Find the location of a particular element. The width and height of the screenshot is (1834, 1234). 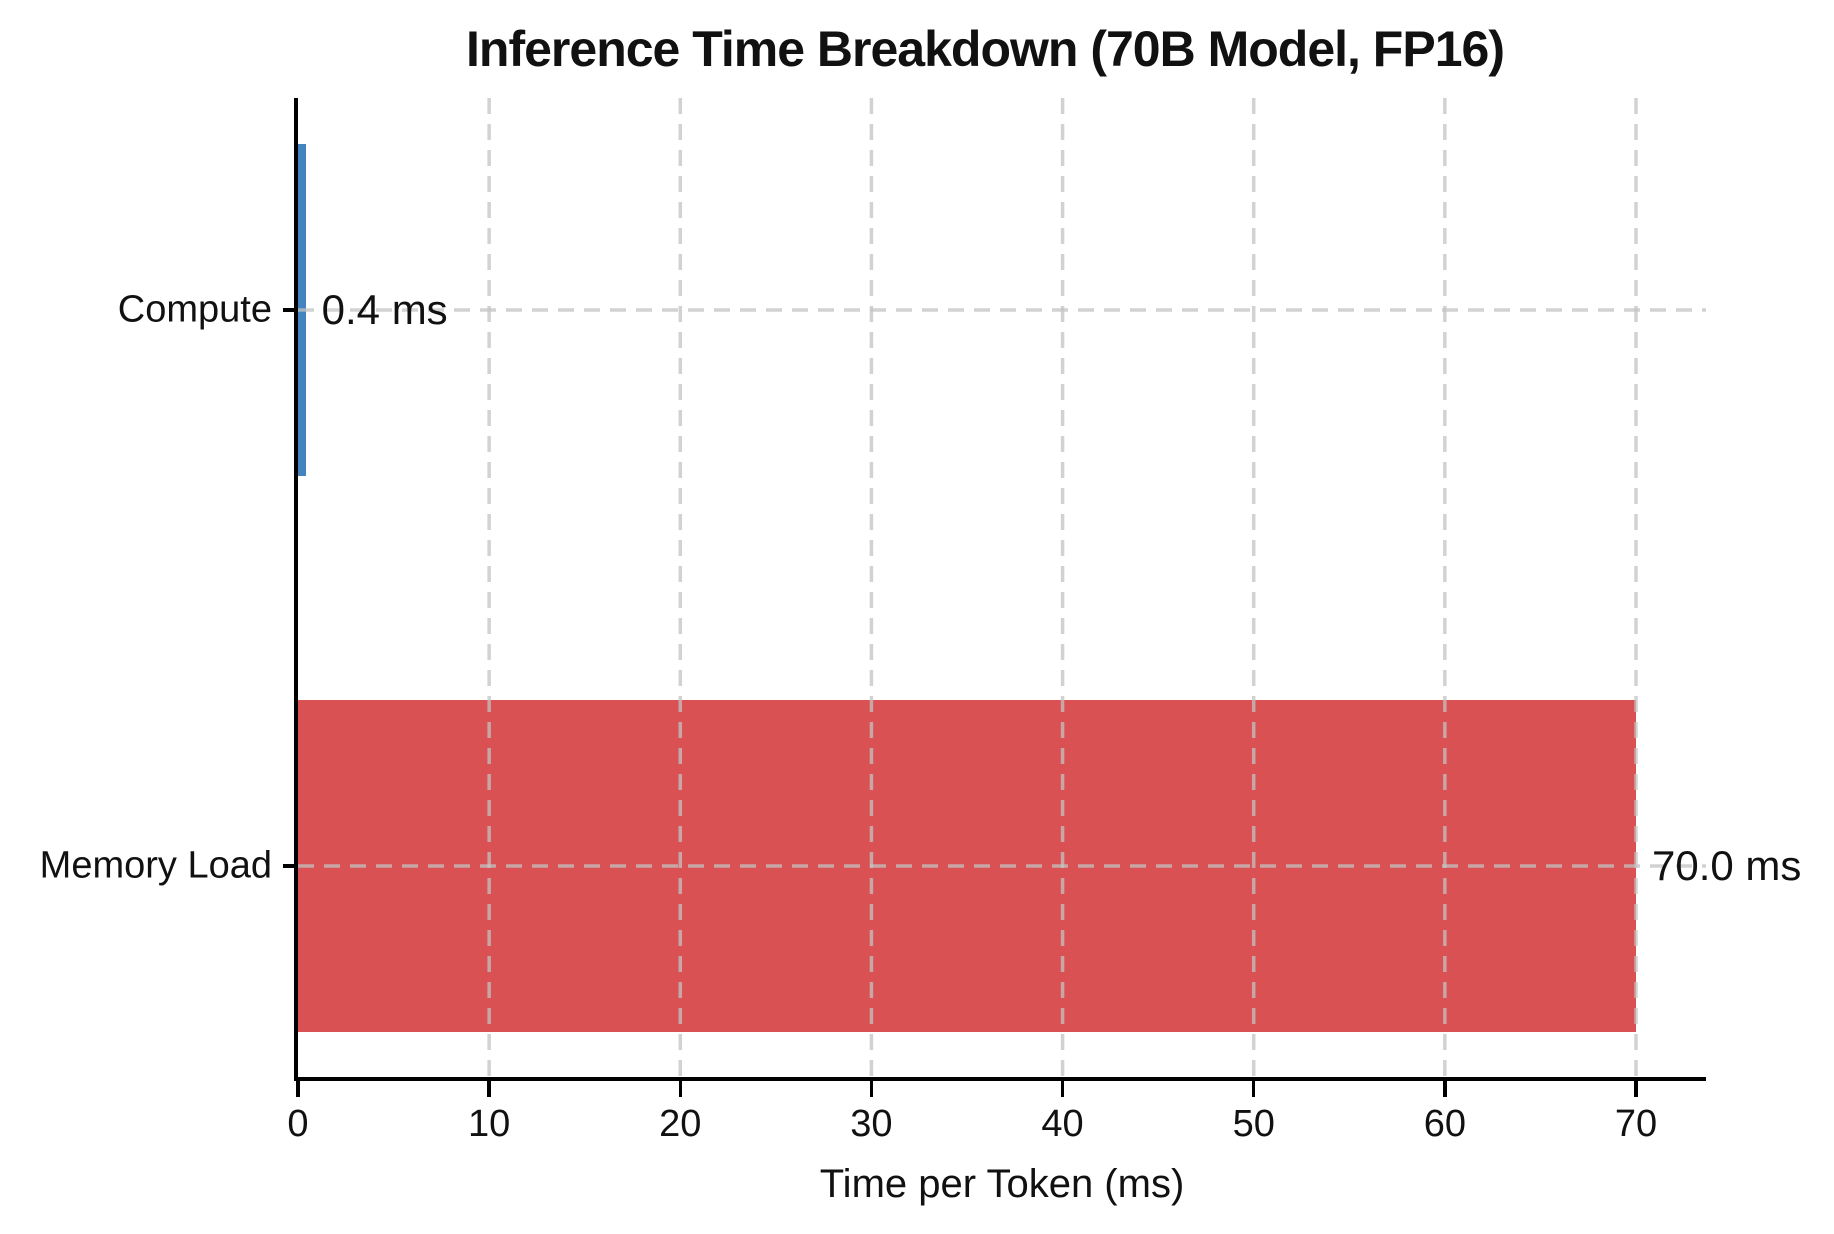

x-tick-label-40: 40 is located at coordinates (1062, 1124).